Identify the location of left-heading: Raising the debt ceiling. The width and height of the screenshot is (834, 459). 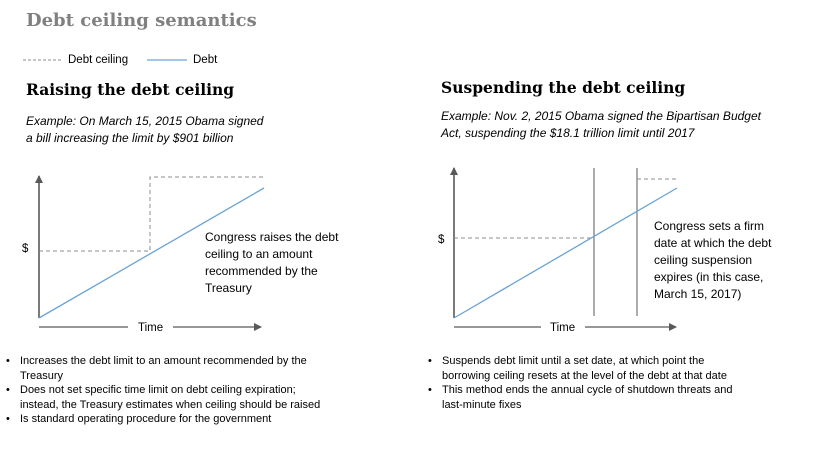
(130, 89).